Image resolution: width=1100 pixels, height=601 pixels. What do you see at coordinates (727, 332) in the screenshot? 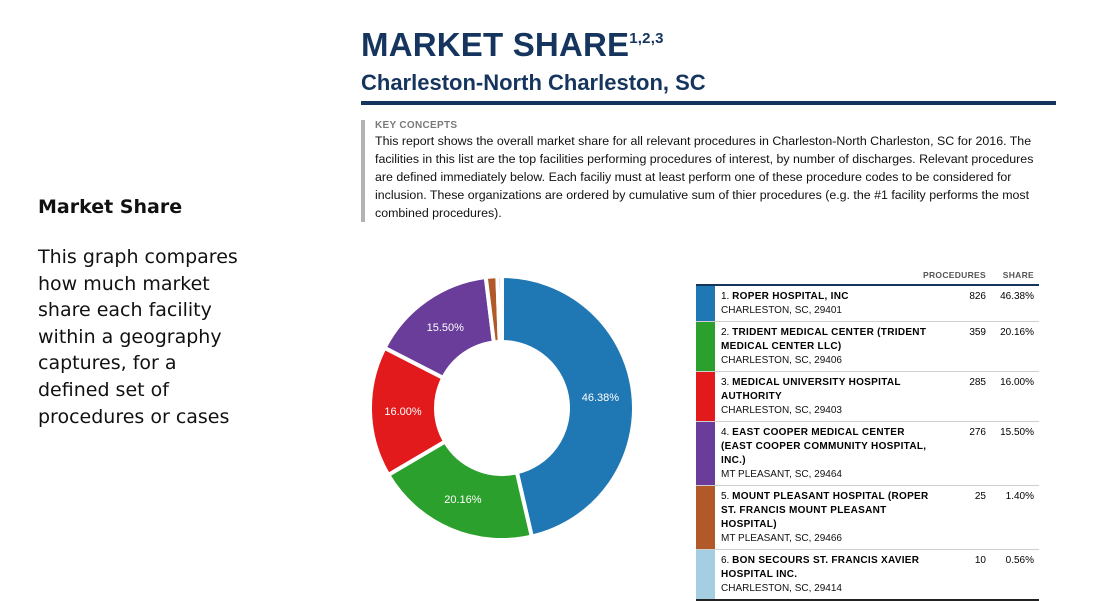
I see `facility-rank: 2.` at bounding box center [727, 332].